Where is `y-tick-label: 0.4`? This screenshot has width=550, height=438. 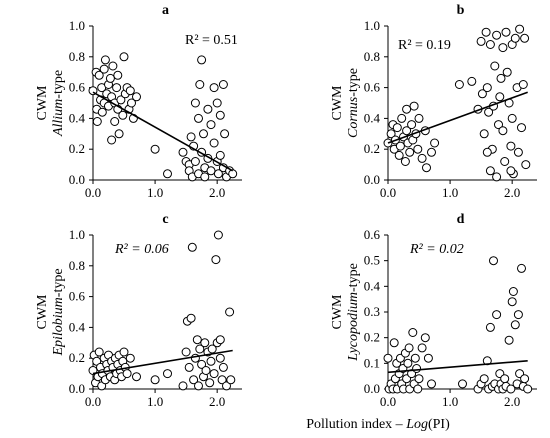 y-tick-label: 0.4 is located at coordinates (372, 117).